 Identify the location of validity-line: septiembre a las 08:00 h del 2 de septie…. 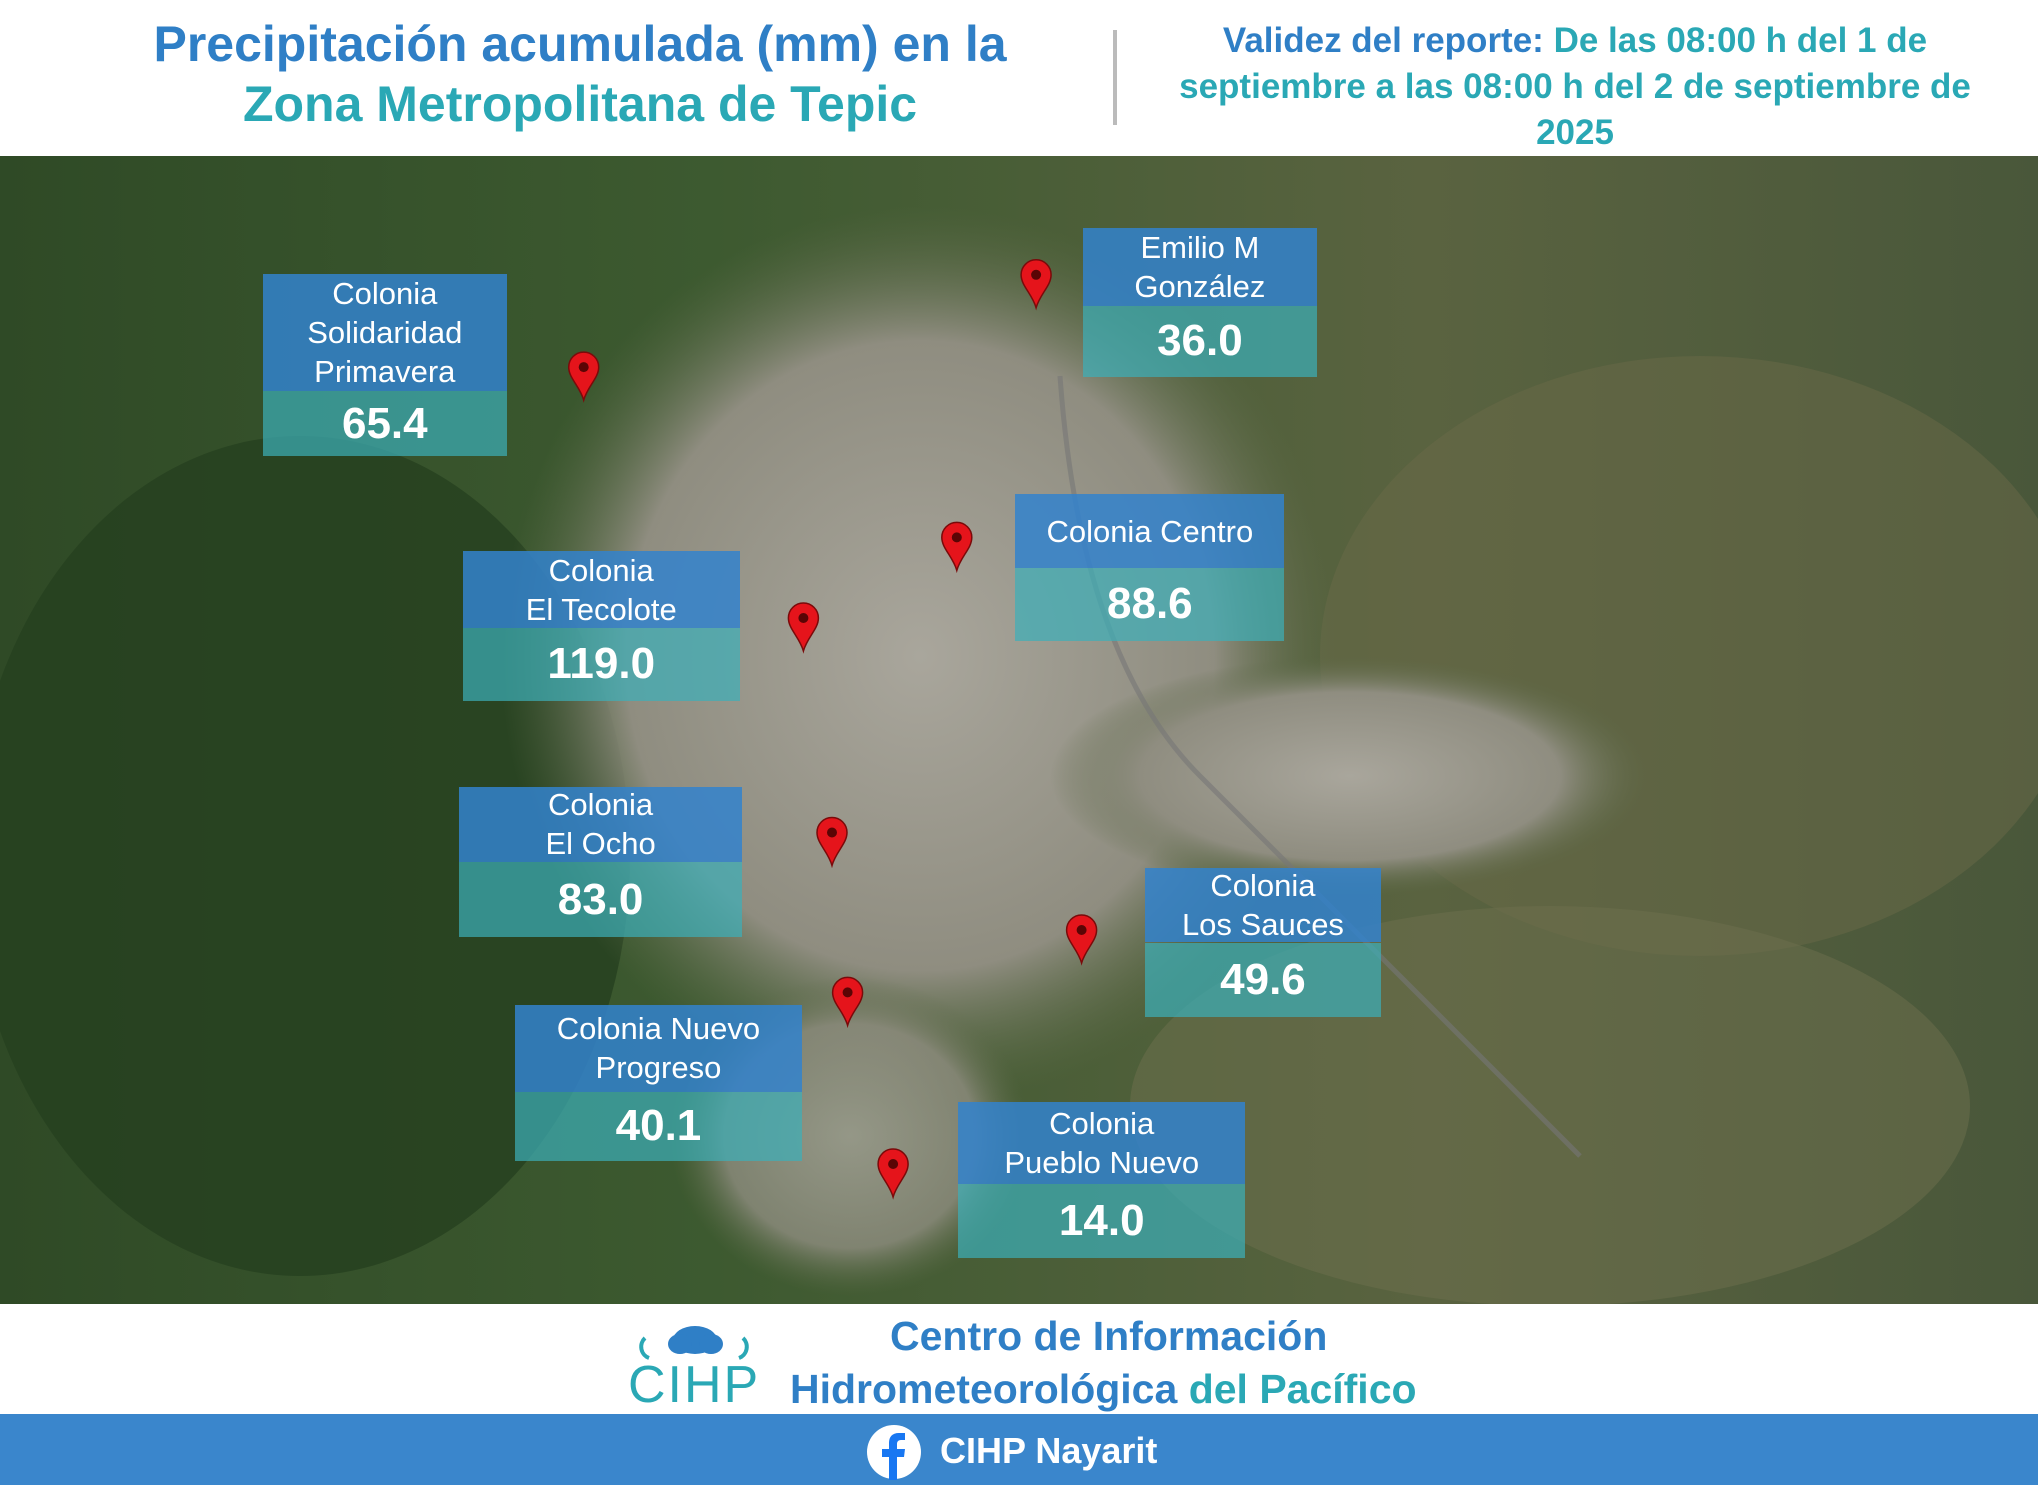
(1575, 86).